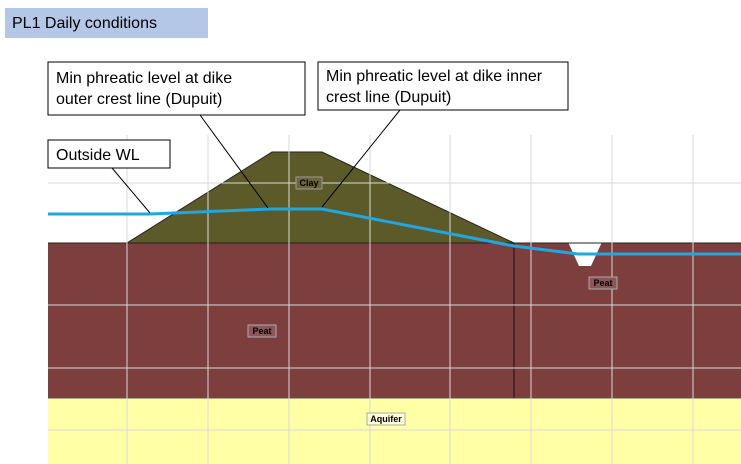 This screenshot has width=741, height=464. I want to click on callout-text: crest line (Dupuit), so click(388, 97).